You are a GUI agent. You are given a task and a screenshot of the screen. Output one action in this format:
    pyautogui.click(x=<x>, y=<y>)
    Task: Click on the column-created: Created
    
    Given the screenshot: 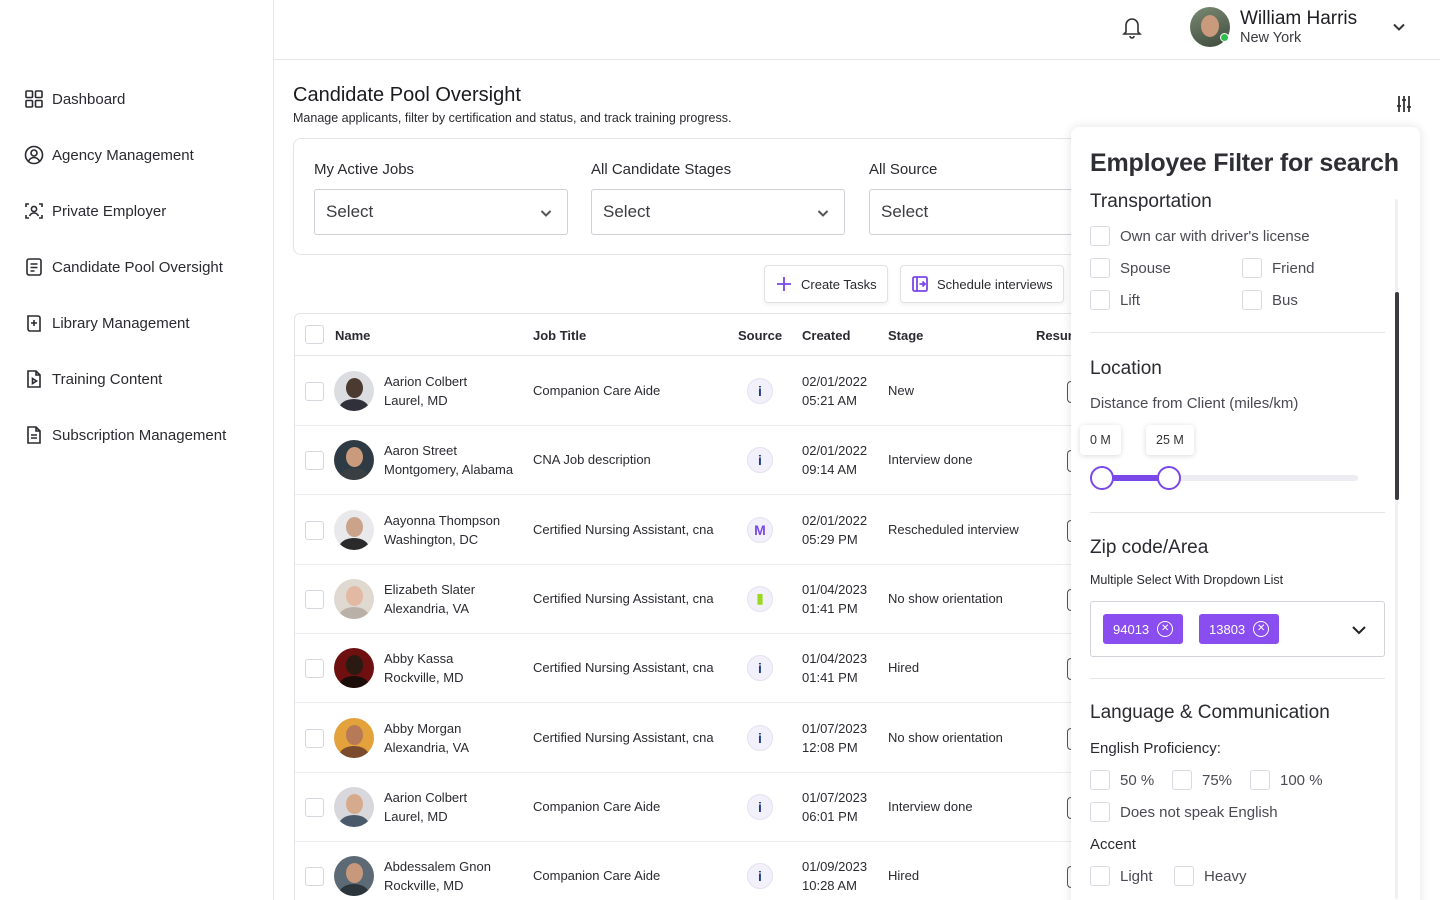 What is the action you would take?
    pyautogui.click(x=826, y=335)
    